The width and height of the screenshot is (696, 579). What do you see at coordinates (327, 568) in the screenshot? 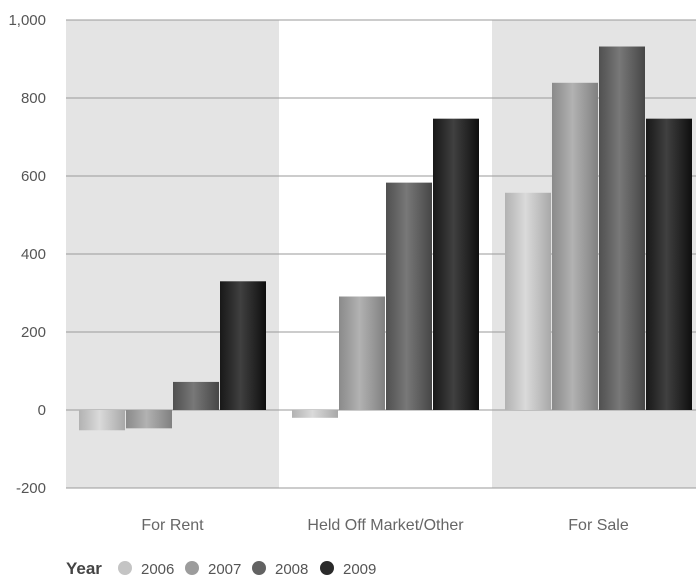
I see `legend-marker-2009` at bounding box center [327, 568].